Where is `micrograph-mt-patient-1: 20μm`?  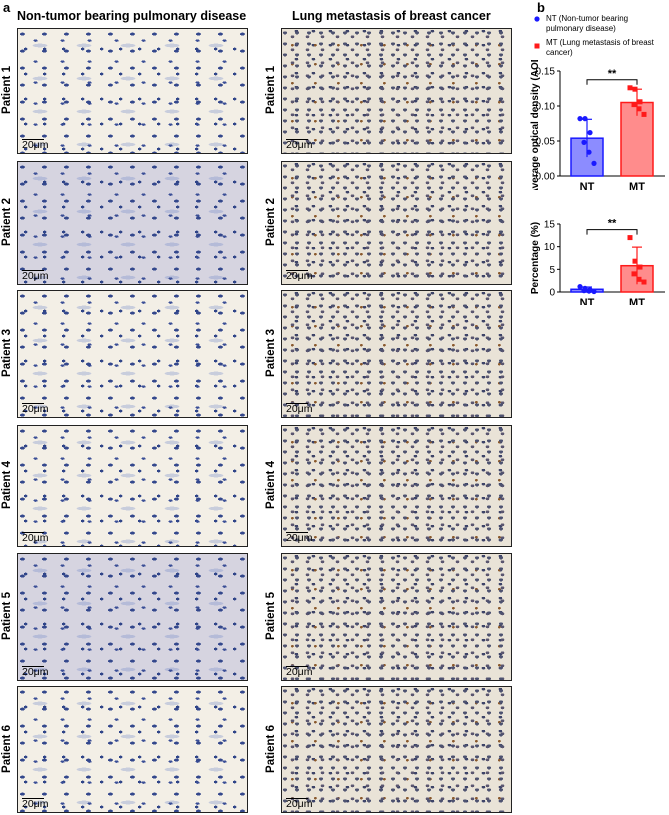
micrograph-mt-patient-1: 20μm is located at coordinates (396, 91).